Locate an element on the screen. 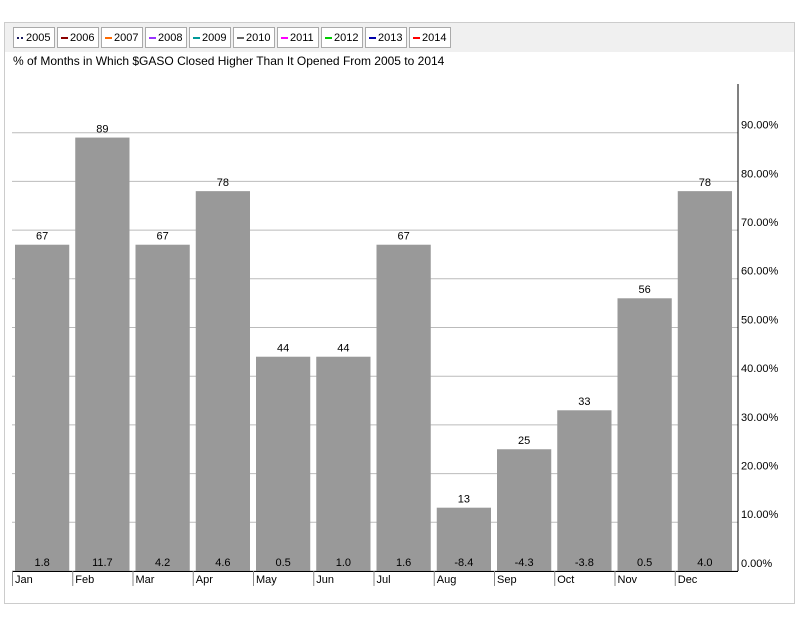 This screenshot has width=801, height=637. change-label: -8.4 is located at coordinates (463, 563).